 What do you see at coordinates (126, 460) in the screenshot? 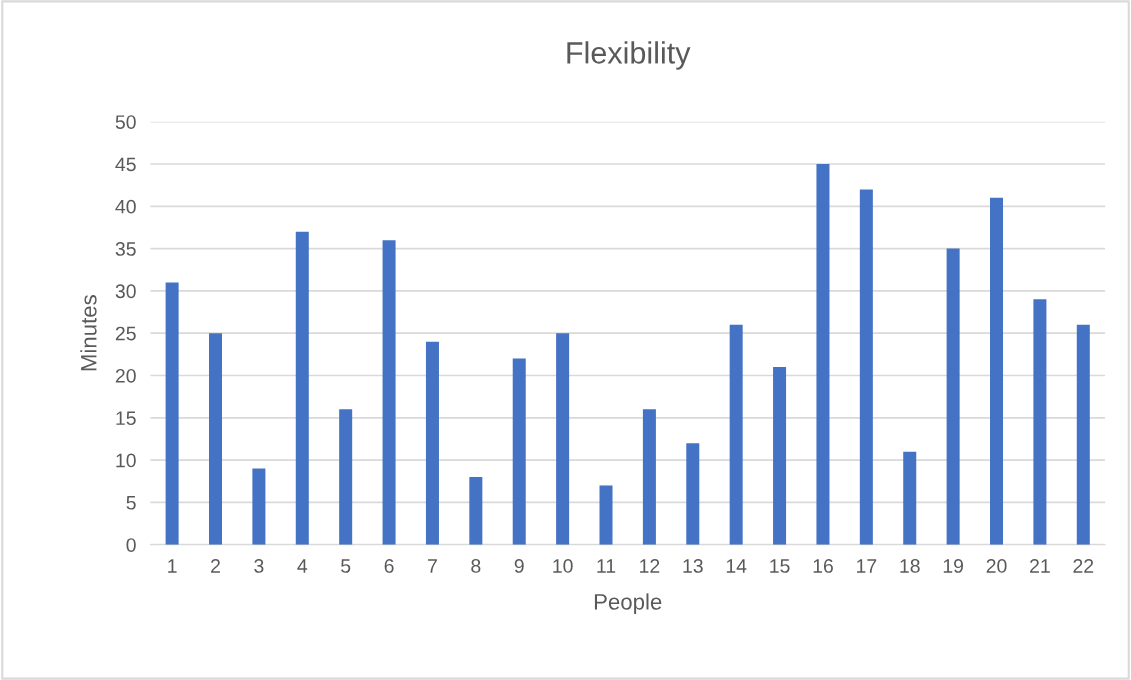
I see `y-tick-label: 10` at bounding box center [126, 460].